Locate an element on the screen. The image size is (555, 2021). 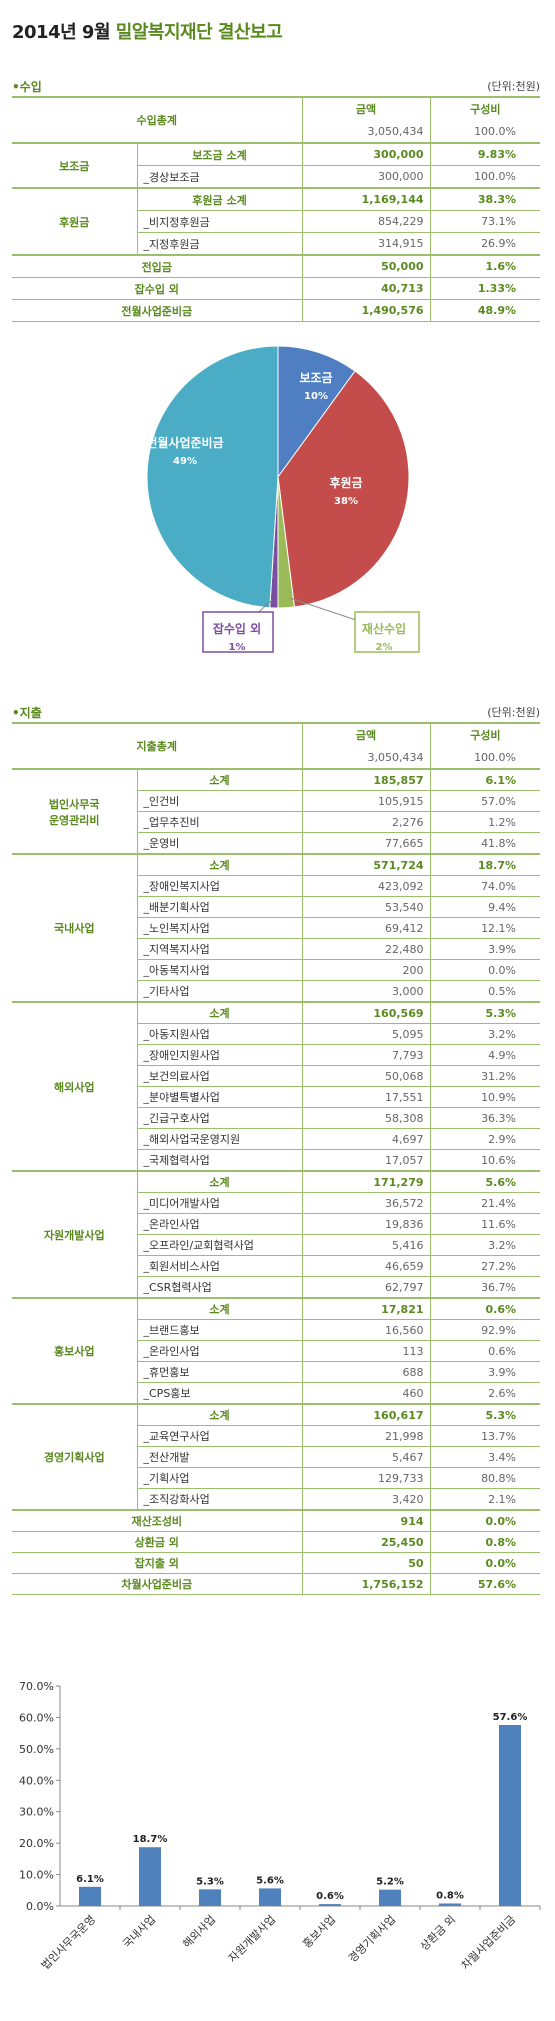
expense-item-ratio: 10.6% is located at coordinates (485, 1160).